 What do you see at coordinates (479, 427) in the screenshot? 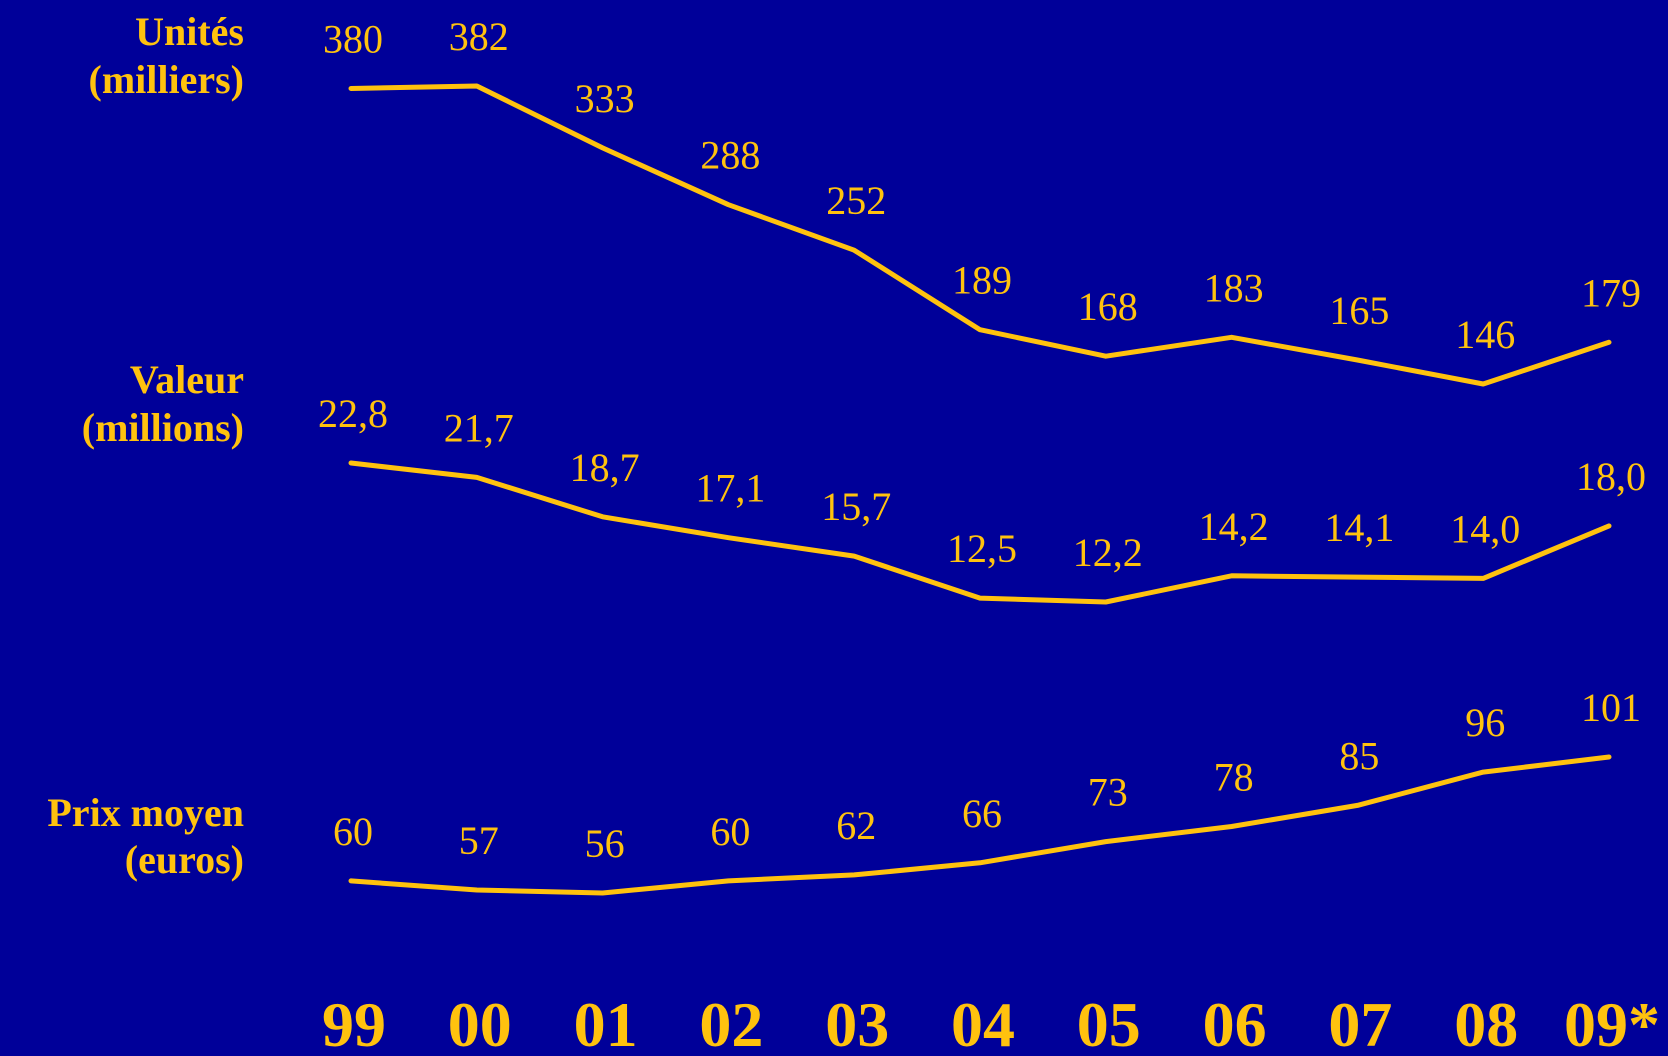
I see `data-label: 21,7` at bounding box center [479, 427].